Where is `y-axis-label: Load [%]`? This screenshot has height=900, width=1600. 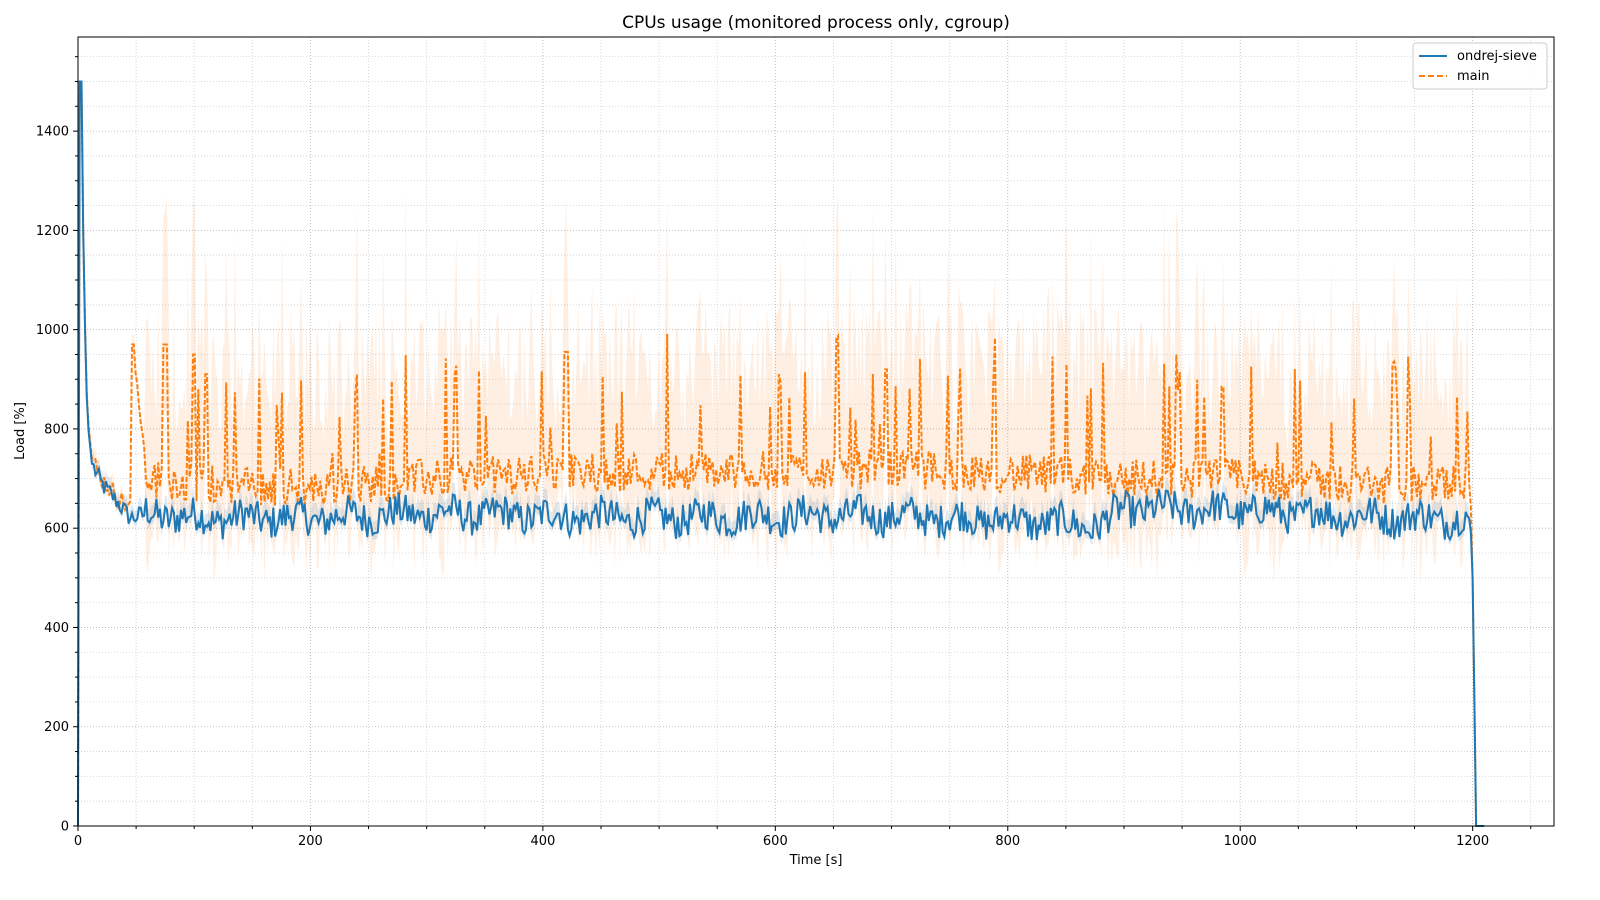
y-axis-label: Load [%] is located at coordinates (20, 431).